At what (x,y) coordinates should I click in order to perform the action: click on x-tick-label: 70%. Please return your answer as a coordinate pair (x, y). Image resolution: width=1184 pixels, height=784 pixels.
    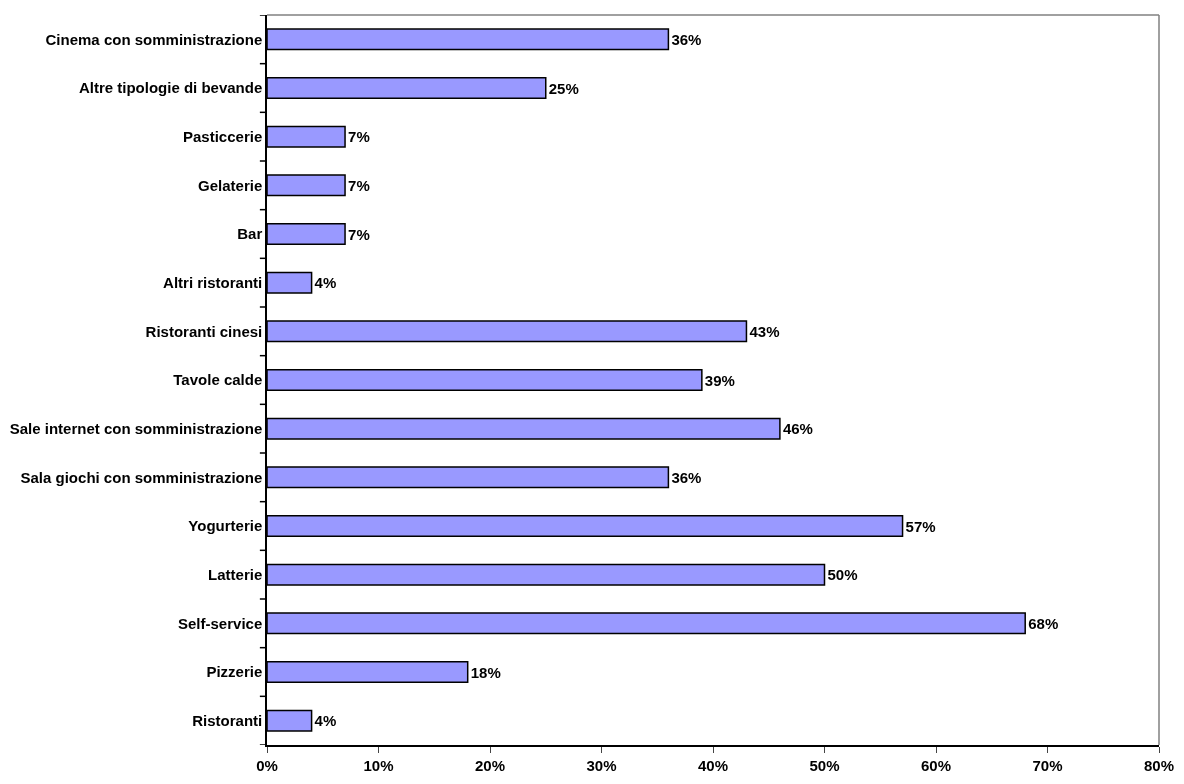
    Looking at the image, I should click on (1047, 765).